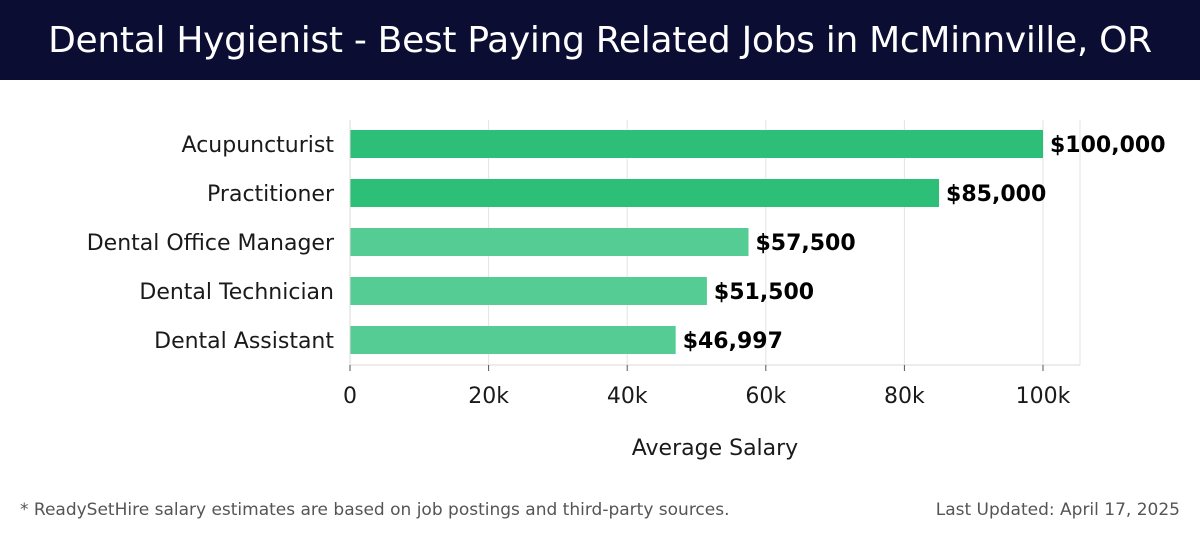  I want to click on x-axis-title: Average Salary, so click(715, 448).